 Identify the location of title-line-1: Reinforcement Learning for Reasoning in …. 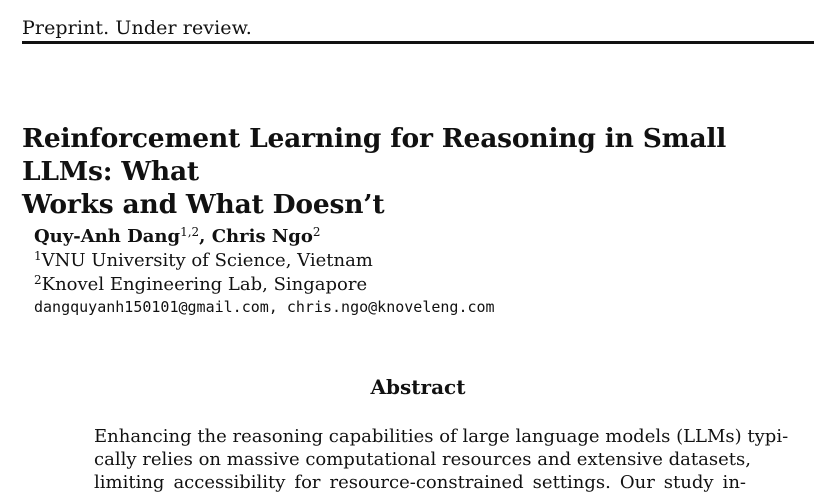
(374, 155).